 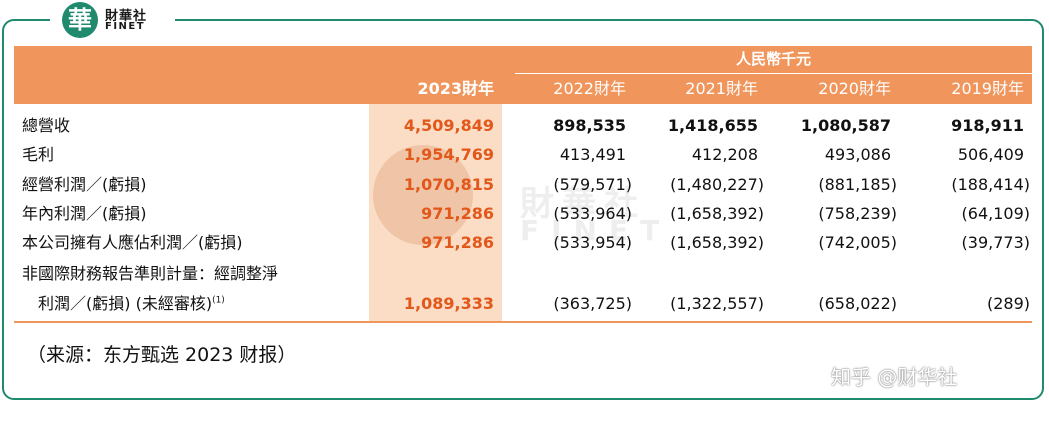 I want to click on cell-adjusted-net-profit-2019: (289), so click(x=1008, y=303).